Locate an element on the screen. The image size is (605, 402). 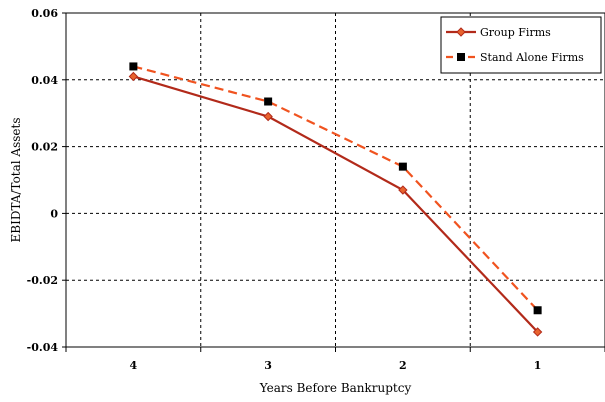
legend-item: Stand Alone Firms is located at coordinates (515, 57).